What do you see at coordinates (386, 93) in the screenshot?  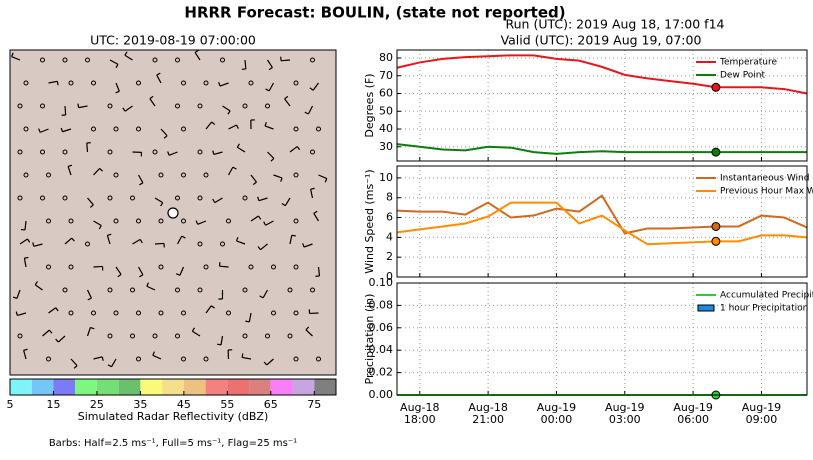 I see `y-tick-label: 60` at bounding box center [386, 93].